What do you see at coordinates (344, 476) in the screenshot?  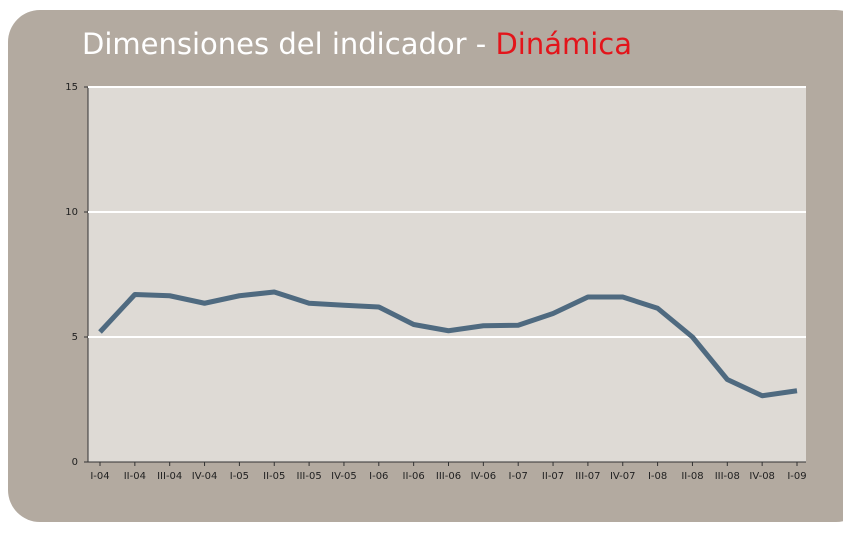 I see `x-tick-label: IV-05` at bounding box center [344, 476].